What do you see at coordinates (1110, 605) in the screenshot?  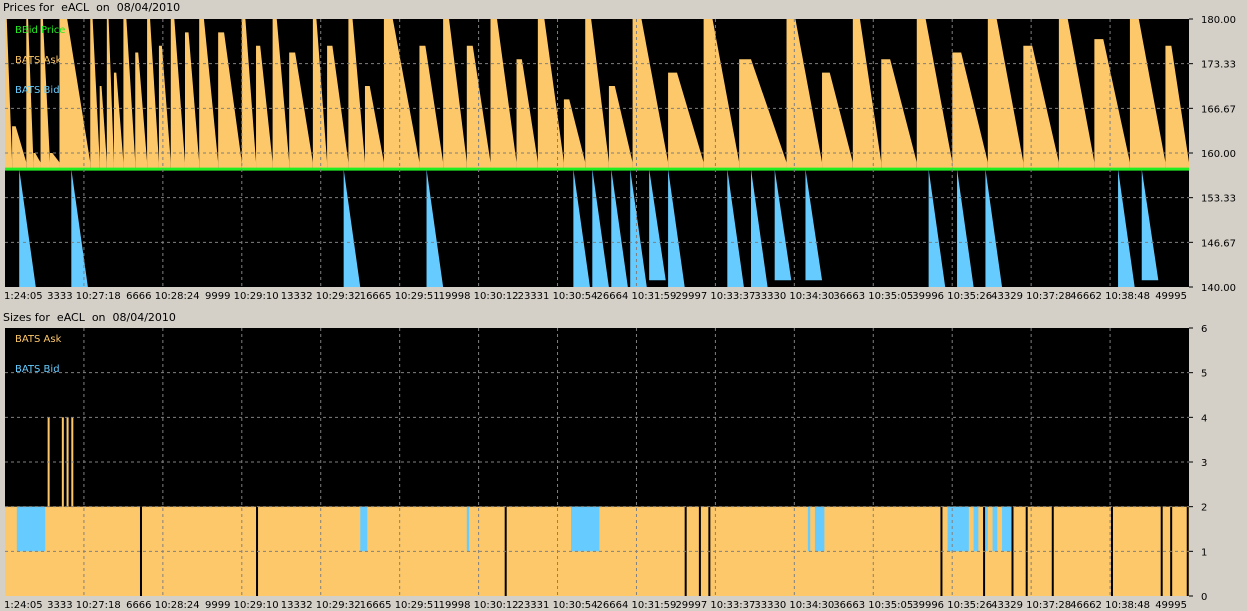 I see `x-tick-label: 46662 10:38:48` at bounding box center [1110, 605].